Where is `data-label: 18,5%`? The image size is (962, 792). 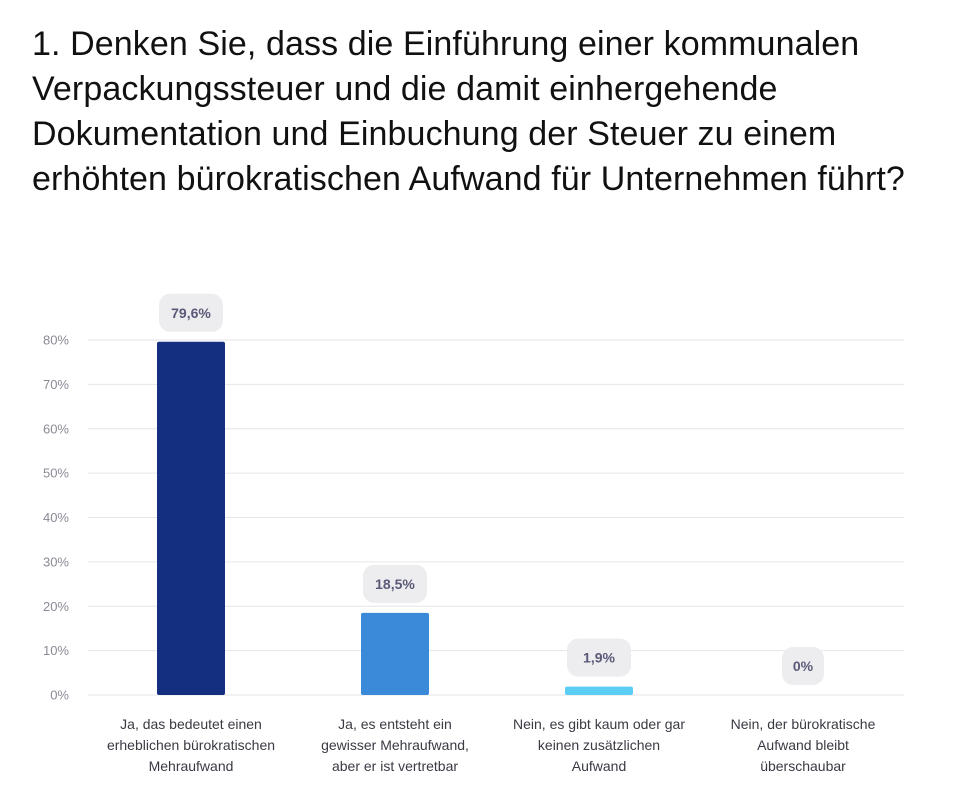 data-label: 18,5% is located at coordinates (395, 584).